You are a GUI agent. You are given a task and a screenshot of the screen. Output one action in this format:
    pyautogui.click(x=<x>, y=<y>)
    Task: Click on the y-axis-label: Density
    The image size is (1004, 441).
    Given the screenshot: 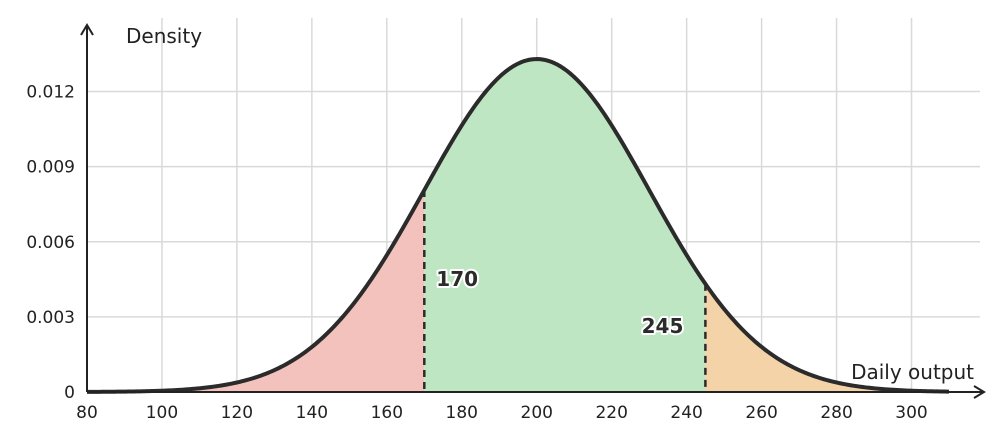 What is the action you would take?
    pyautogui.click(x=164, y=36)
    